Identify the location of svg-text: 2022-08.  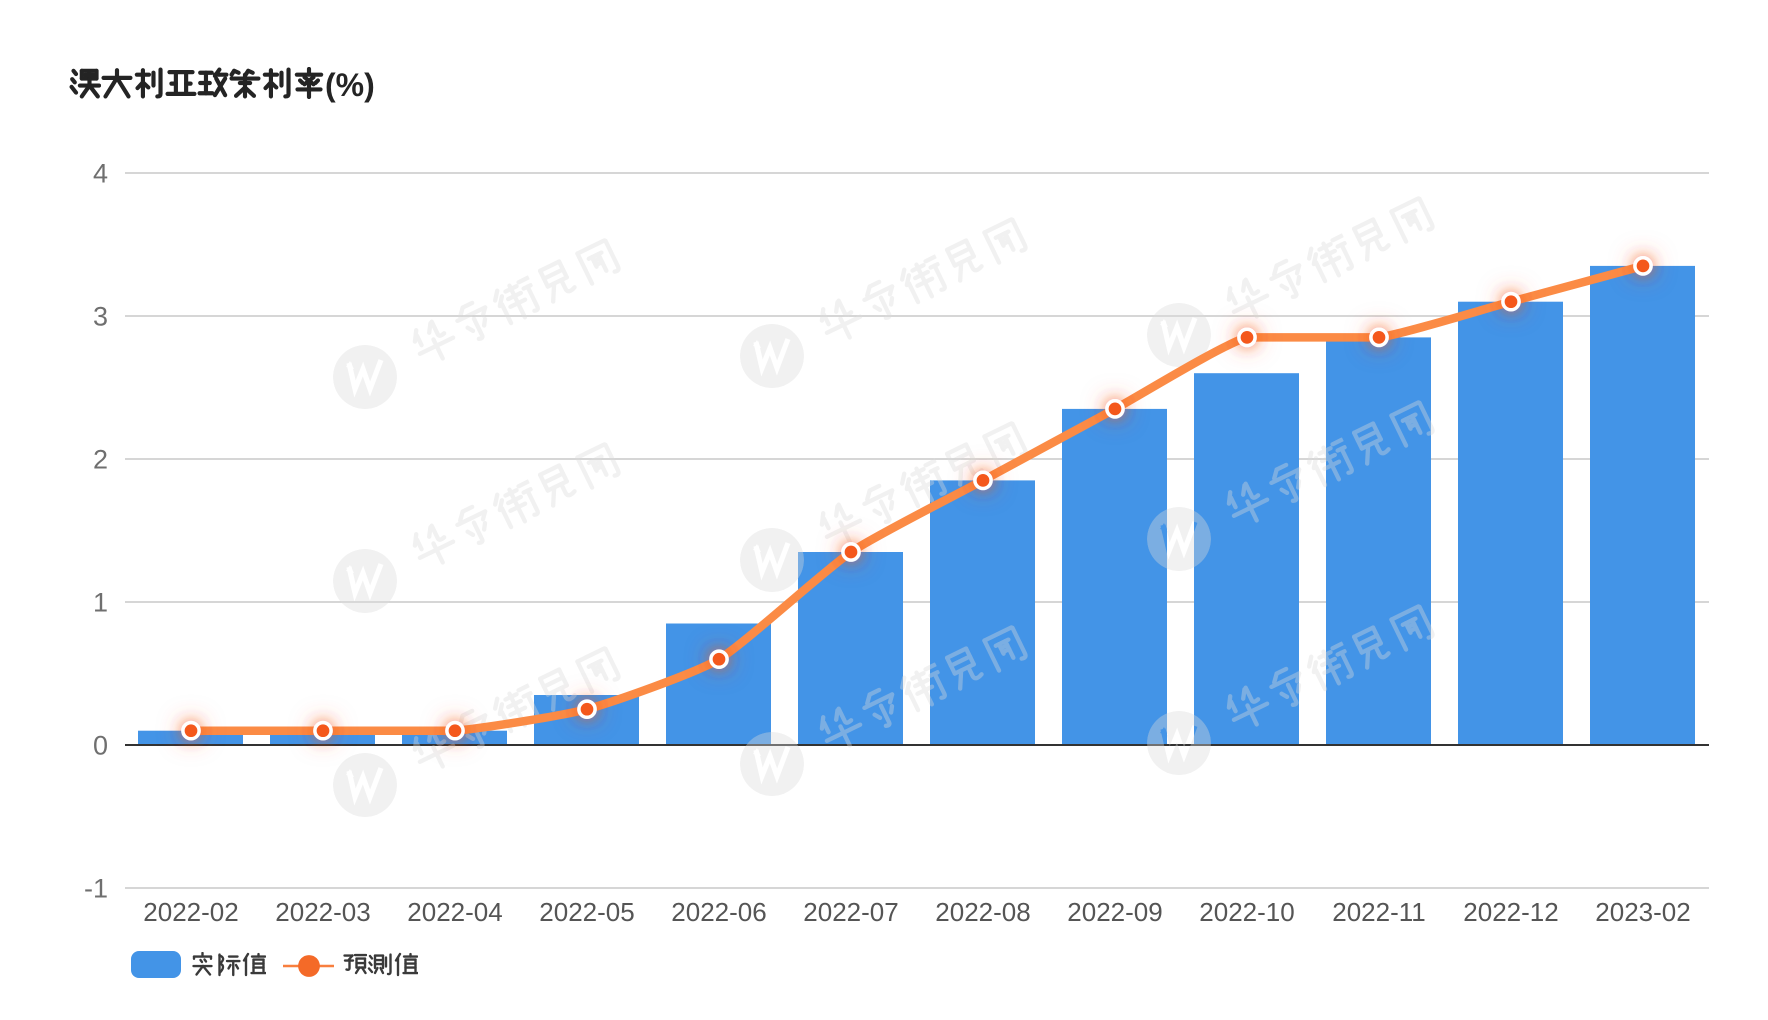
(982, 912).